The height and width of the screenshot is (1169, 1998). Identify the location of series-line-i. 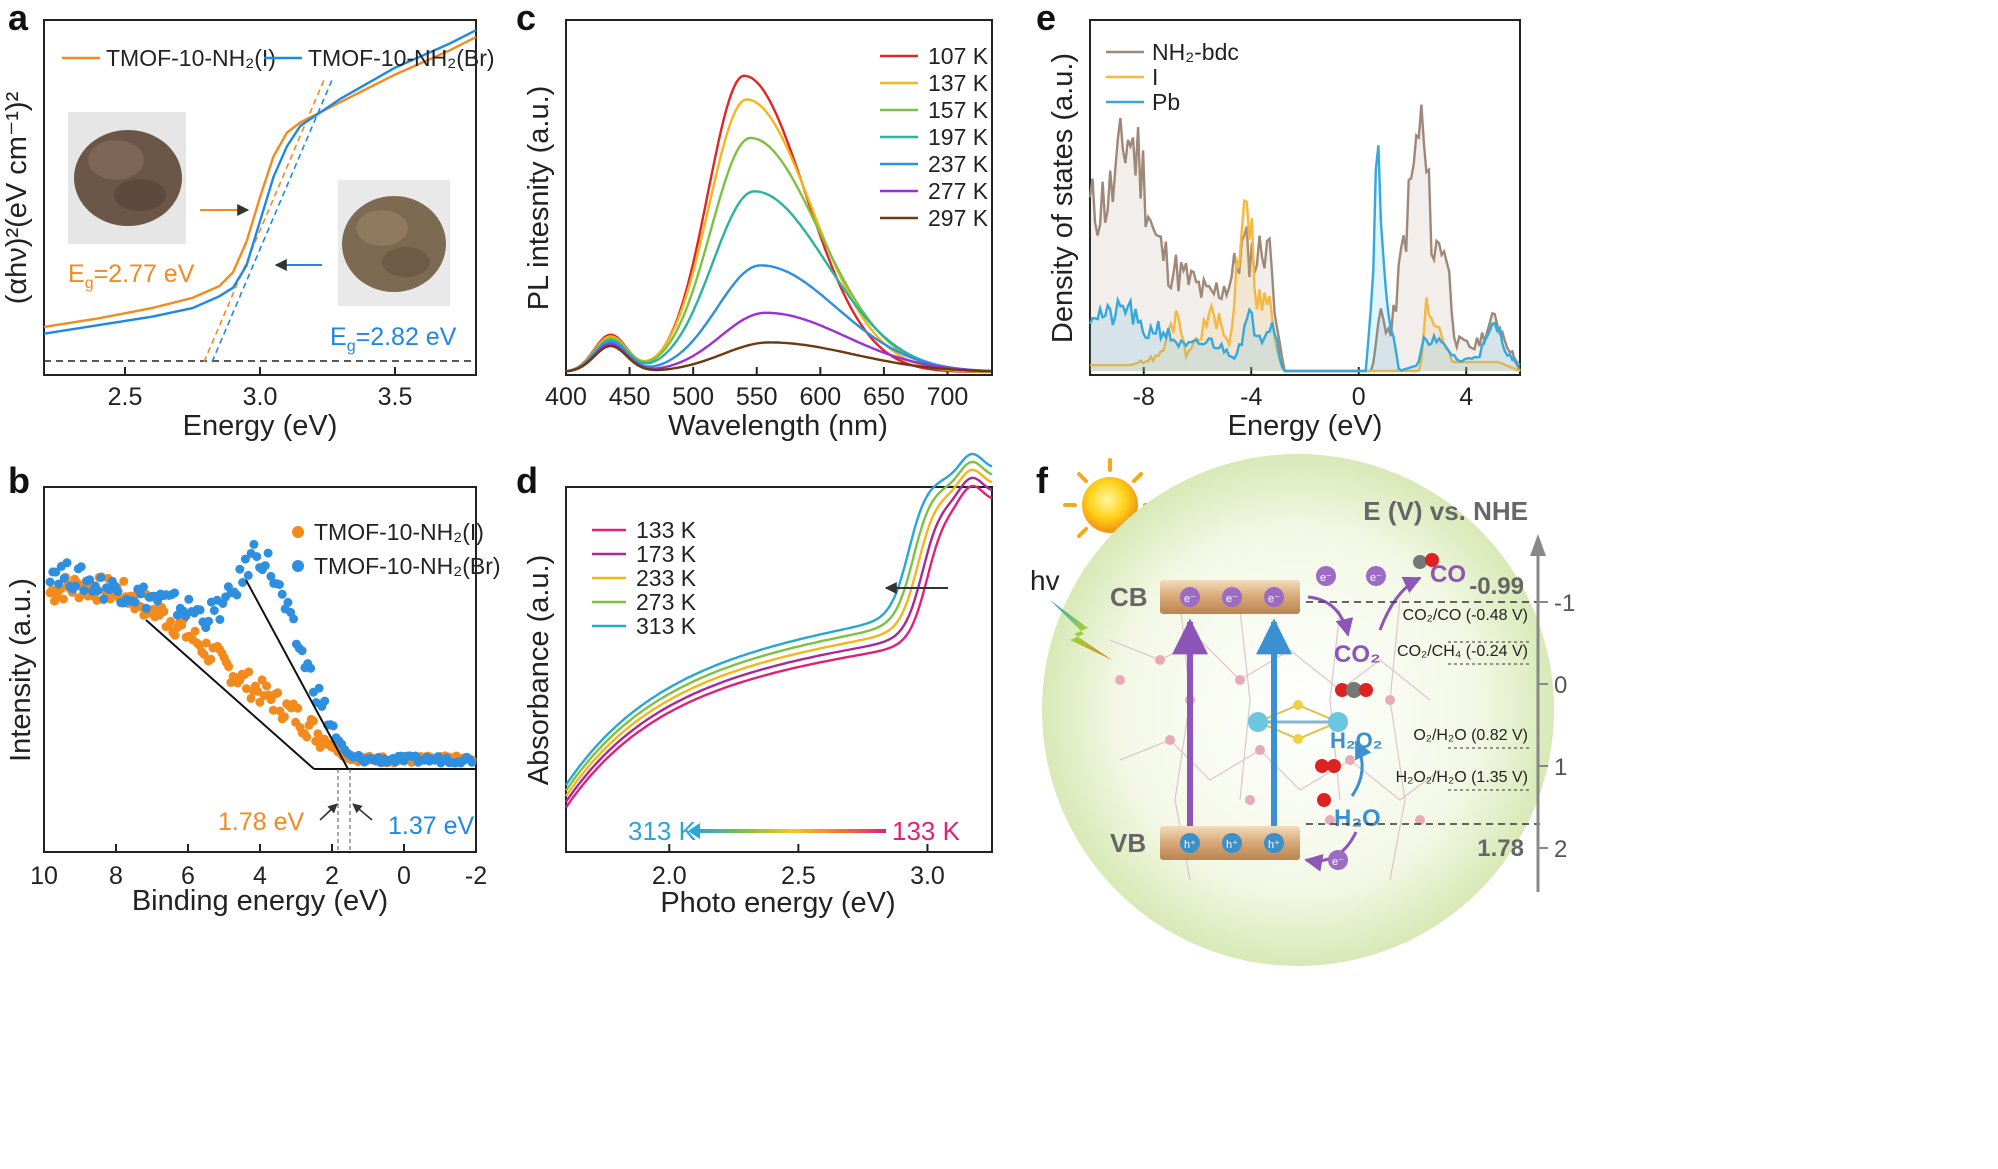
(260, 182).